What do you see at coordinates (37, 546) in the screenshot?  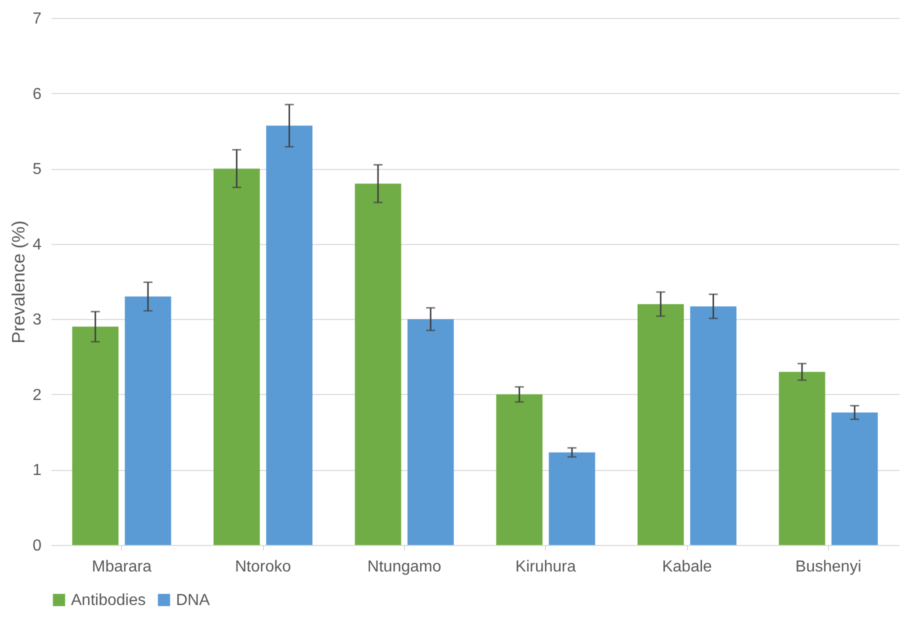 I see `y-tick-label: 0` at bounding box center [37, 546].